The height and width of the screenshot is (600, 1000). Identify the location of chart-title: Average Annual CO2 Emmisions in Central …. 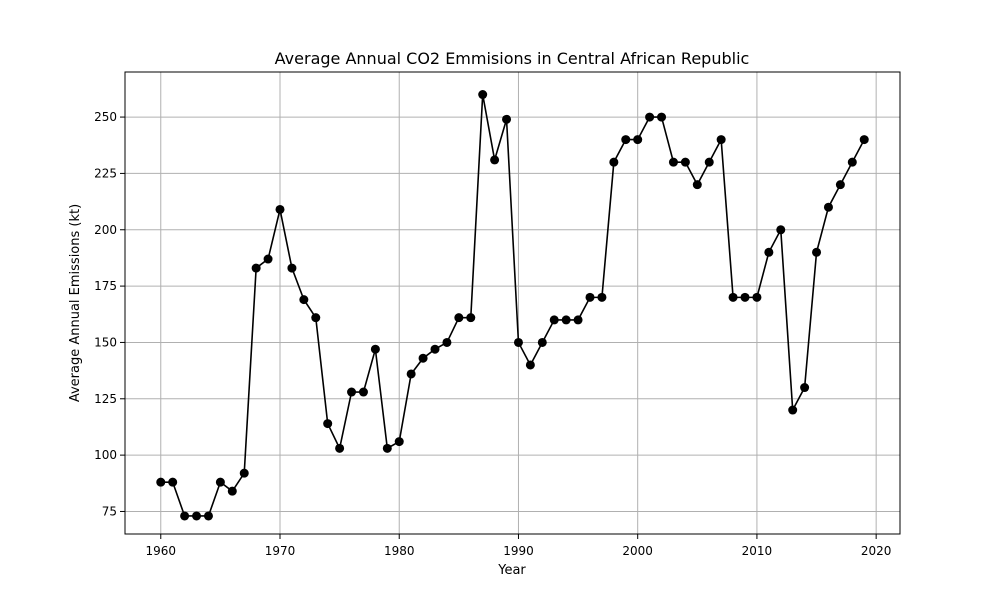
(512, 58).